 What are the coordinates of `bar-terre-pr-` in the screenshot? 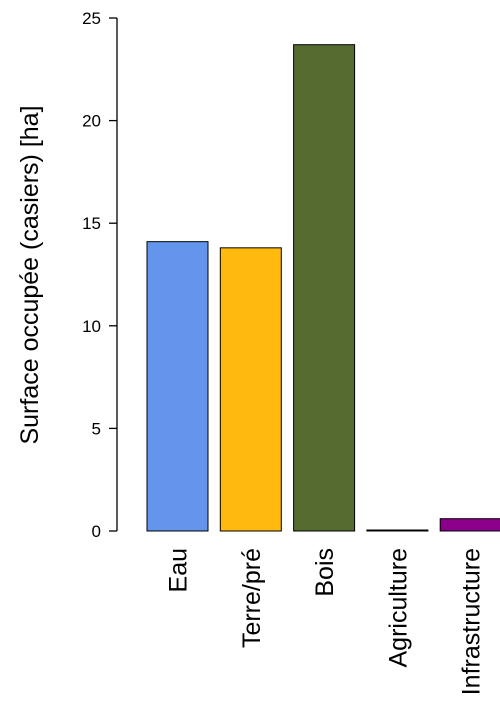 It's located at (250, 389).